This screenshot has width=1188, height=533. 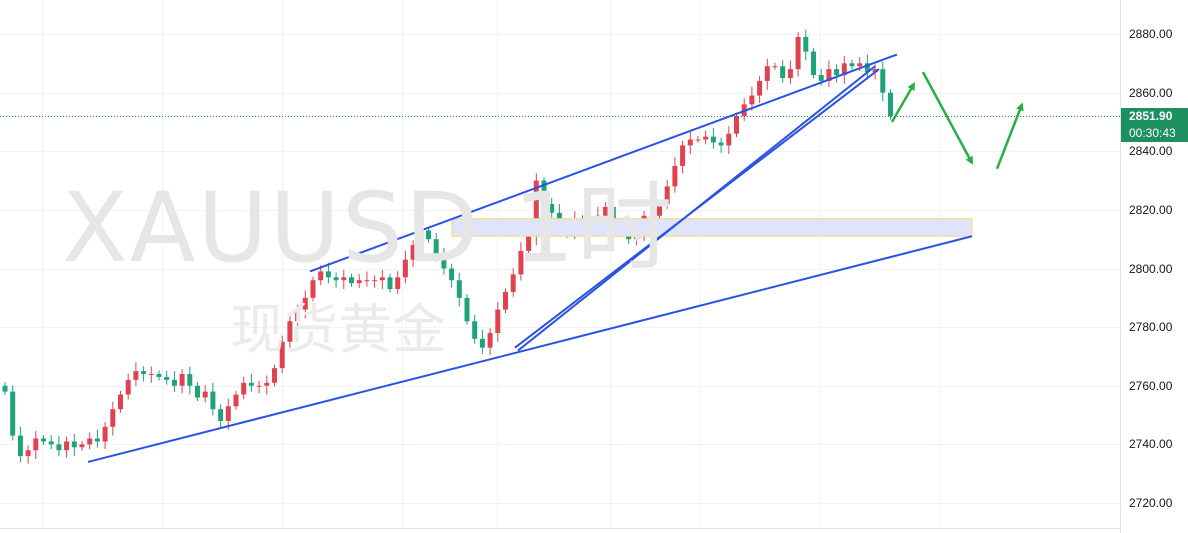 I want to click on watermark-interval: 1时, so click(x=594, y=228).